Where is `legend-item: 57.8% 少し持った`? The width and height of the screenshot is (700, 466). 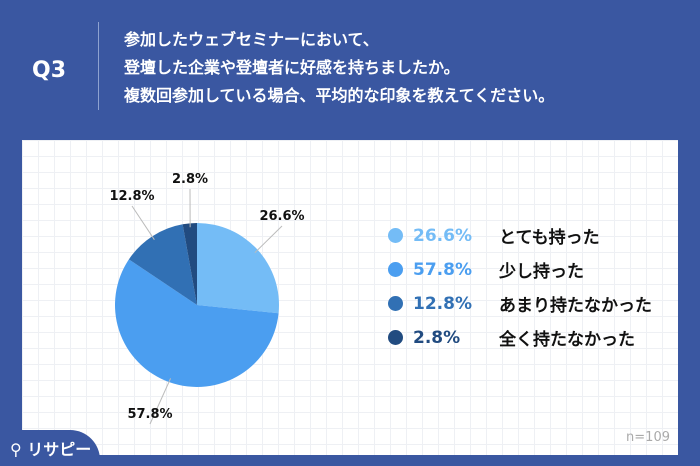 legend-item: 57.8% 少し持った is located at coordinates (486, 269).